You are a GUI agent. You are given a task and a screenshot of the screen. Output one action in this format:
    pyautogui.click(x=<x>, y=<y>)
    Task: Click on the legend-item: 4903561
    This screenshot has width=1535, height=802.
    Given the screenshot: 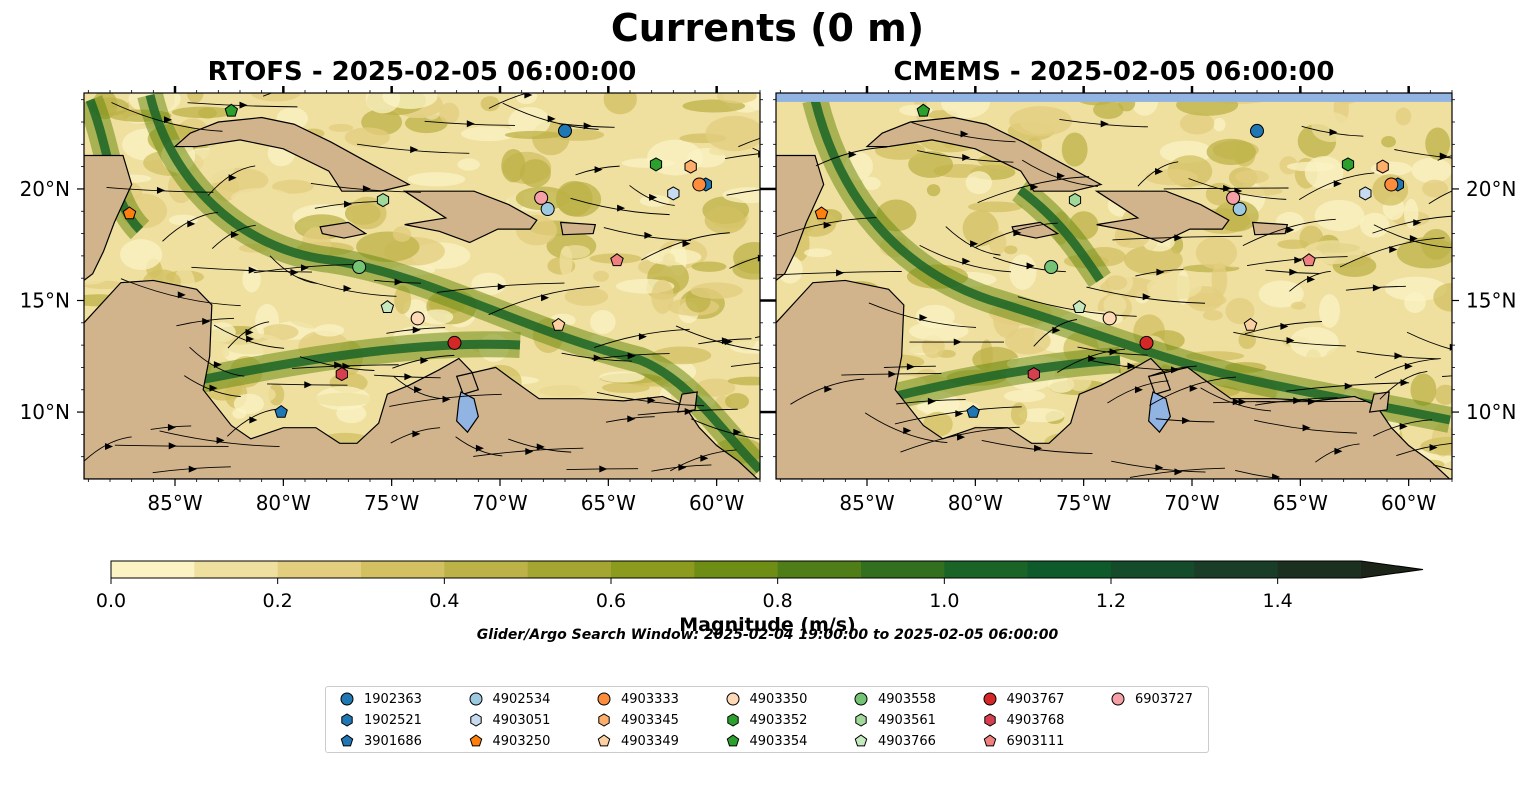 What is the action you would take?
    pyautogui.click(x=894, y=720)
    